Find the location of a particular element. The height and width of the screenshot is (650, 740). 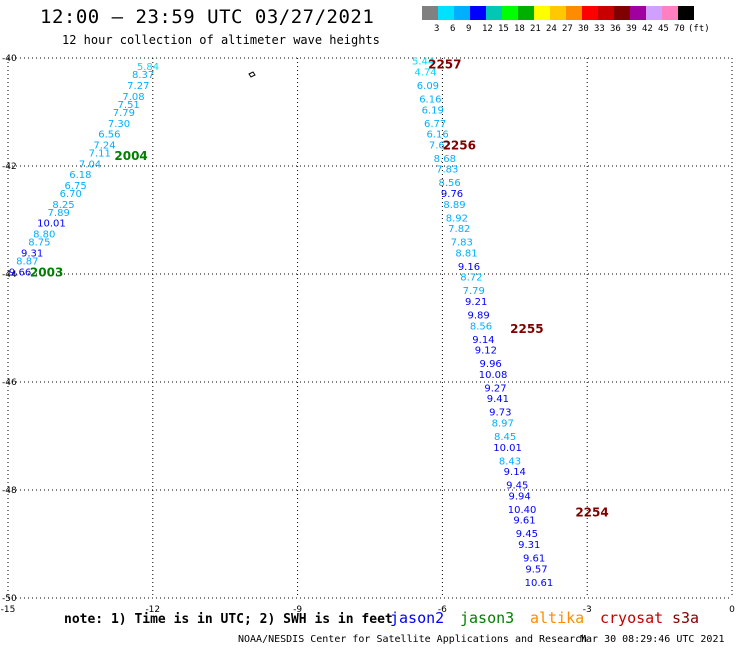

wave-height-value: 7.04 is located at coordinates (90, 164).